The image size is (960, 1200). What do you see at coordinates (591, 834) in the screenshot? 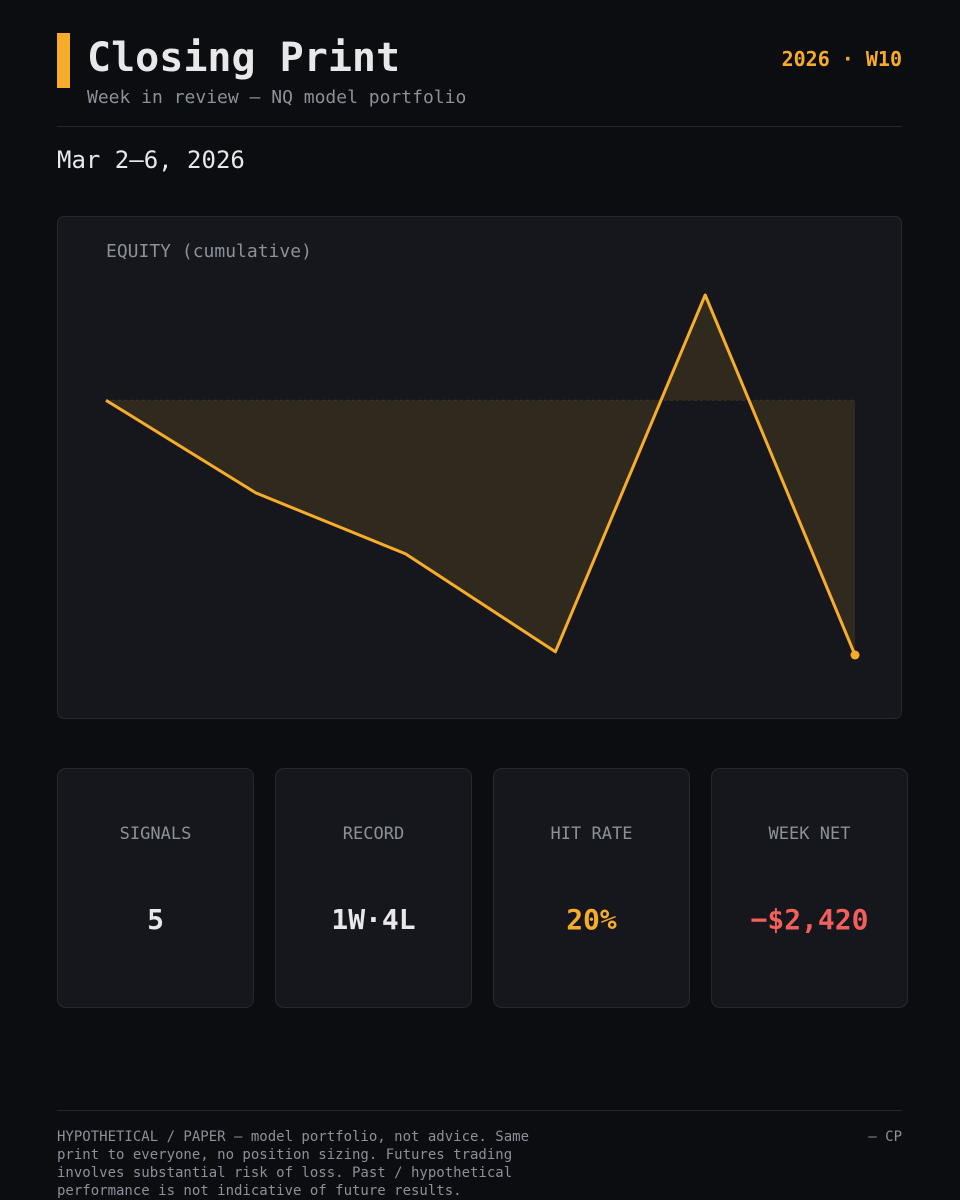
I see `stat-label: HIT RATE` at bounding box center [591, 834].